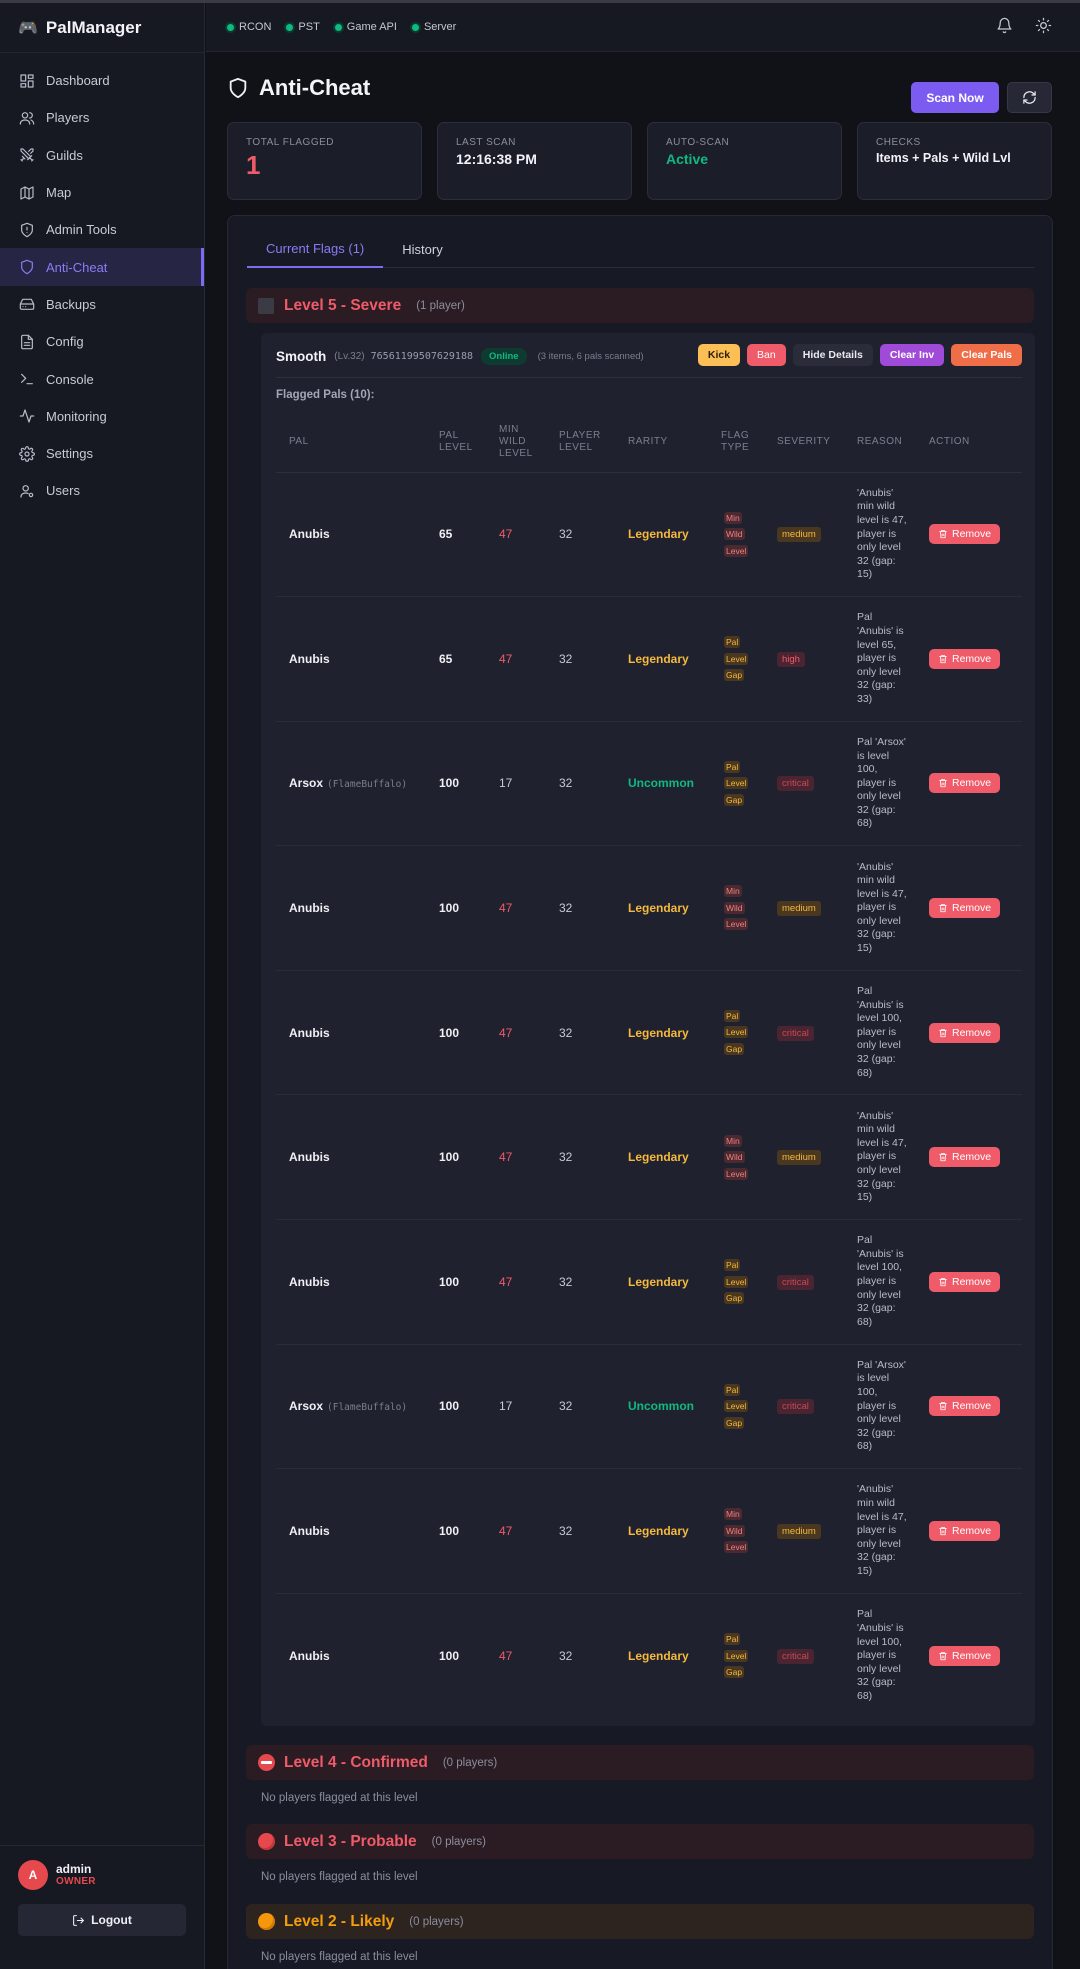 The width and height of the screenshot is (1080, 1969). What do you see at coordinates (422, 249) in the screenshot?
I see `tab-history: History` at bounding box center [422, 249].